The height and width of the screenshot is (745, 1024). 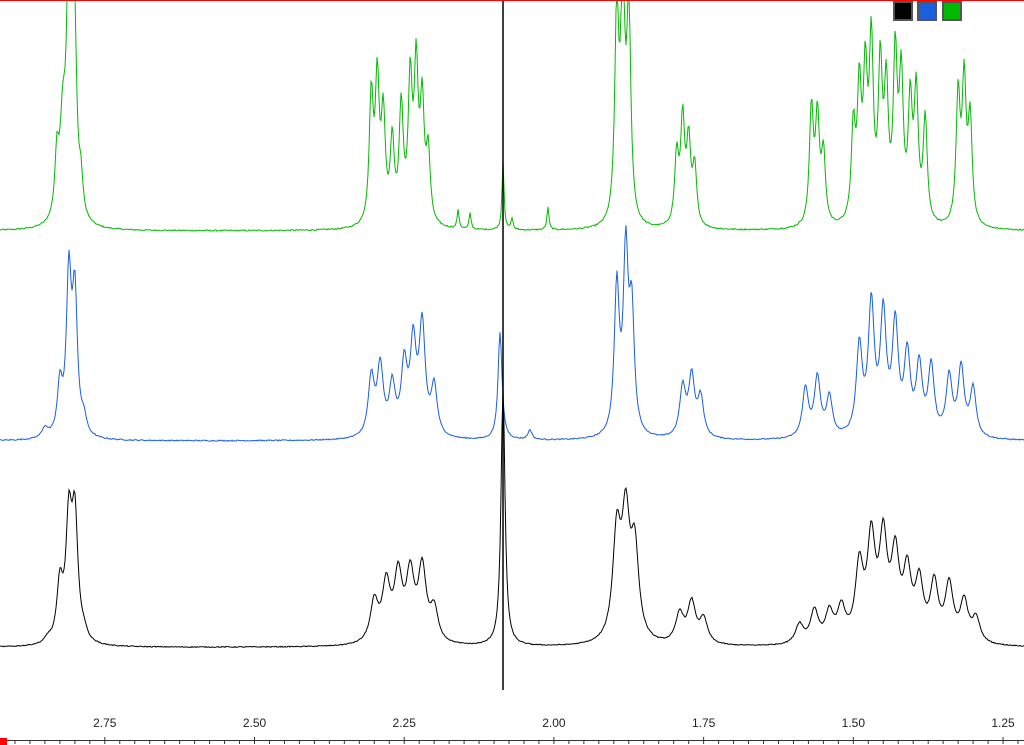 What do you see at coordinates (854, 723) in the screenshot?
I see `x-tick-label: 1.50` at bounding box center [854, 723].